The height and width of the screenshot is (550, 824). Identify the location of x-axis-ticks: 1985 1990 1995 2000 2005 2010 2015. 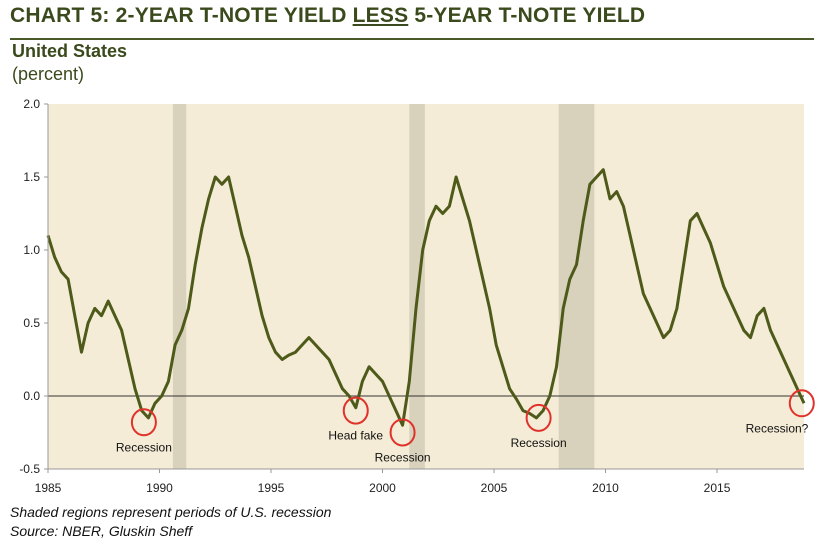
(383, 482).